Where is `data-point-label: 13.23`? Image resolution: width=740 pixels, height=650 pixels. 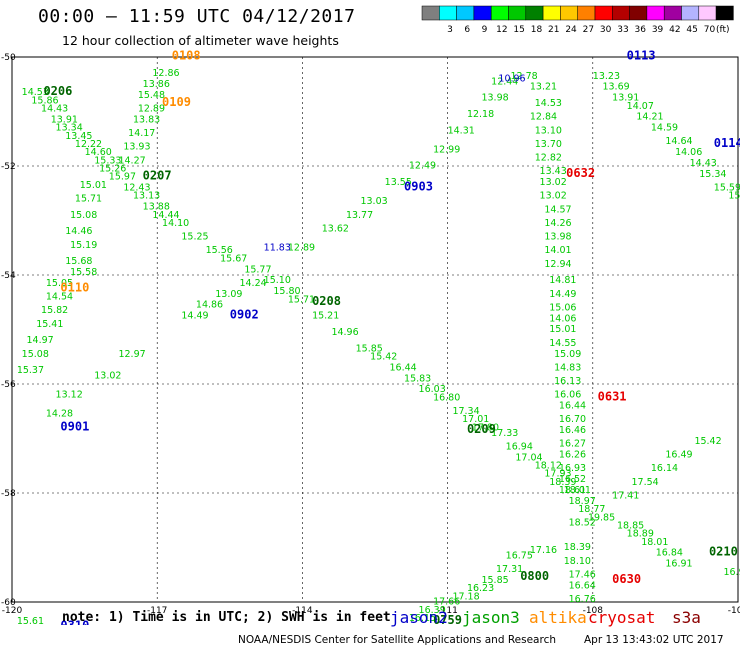
data-point-label: 13.23 is located at coordinates (606, 76).